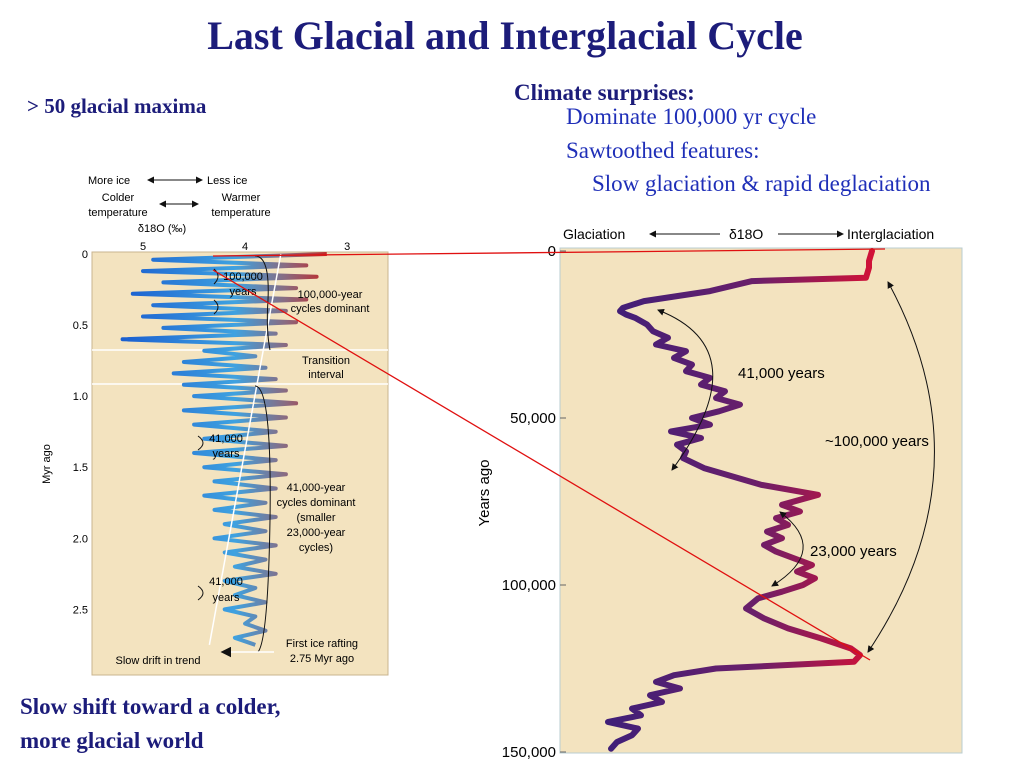  I want to click on bracket-41k-cycles, so click(262, 519).